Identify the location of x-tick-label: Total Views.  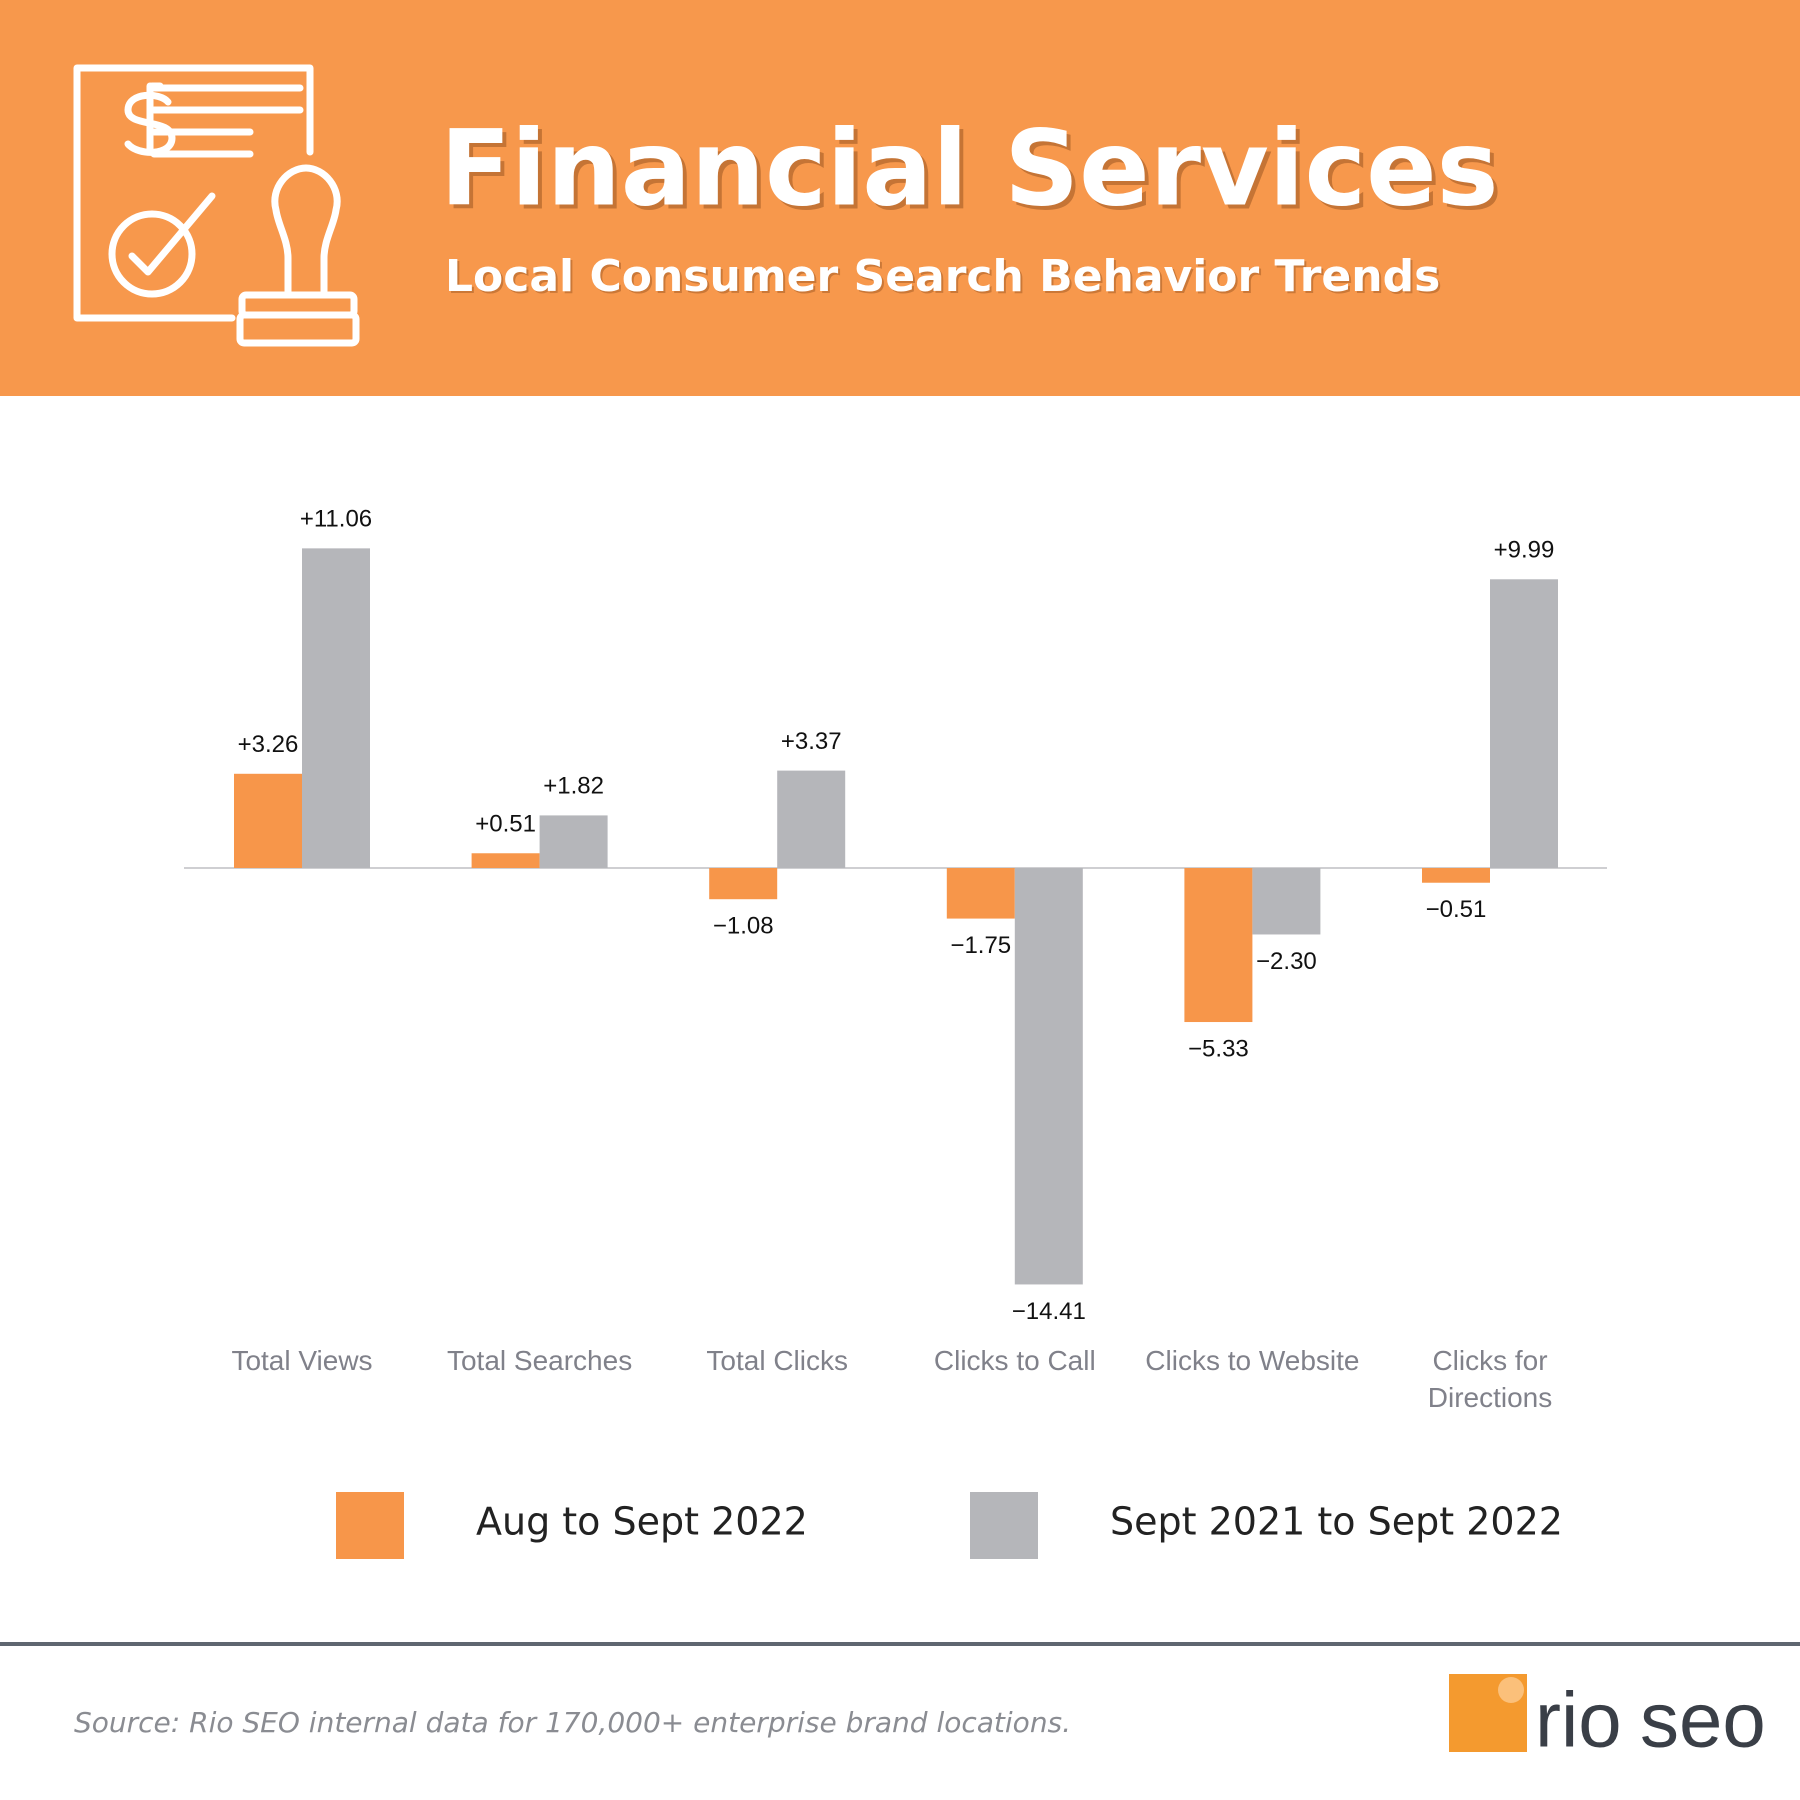
(302, 1360).